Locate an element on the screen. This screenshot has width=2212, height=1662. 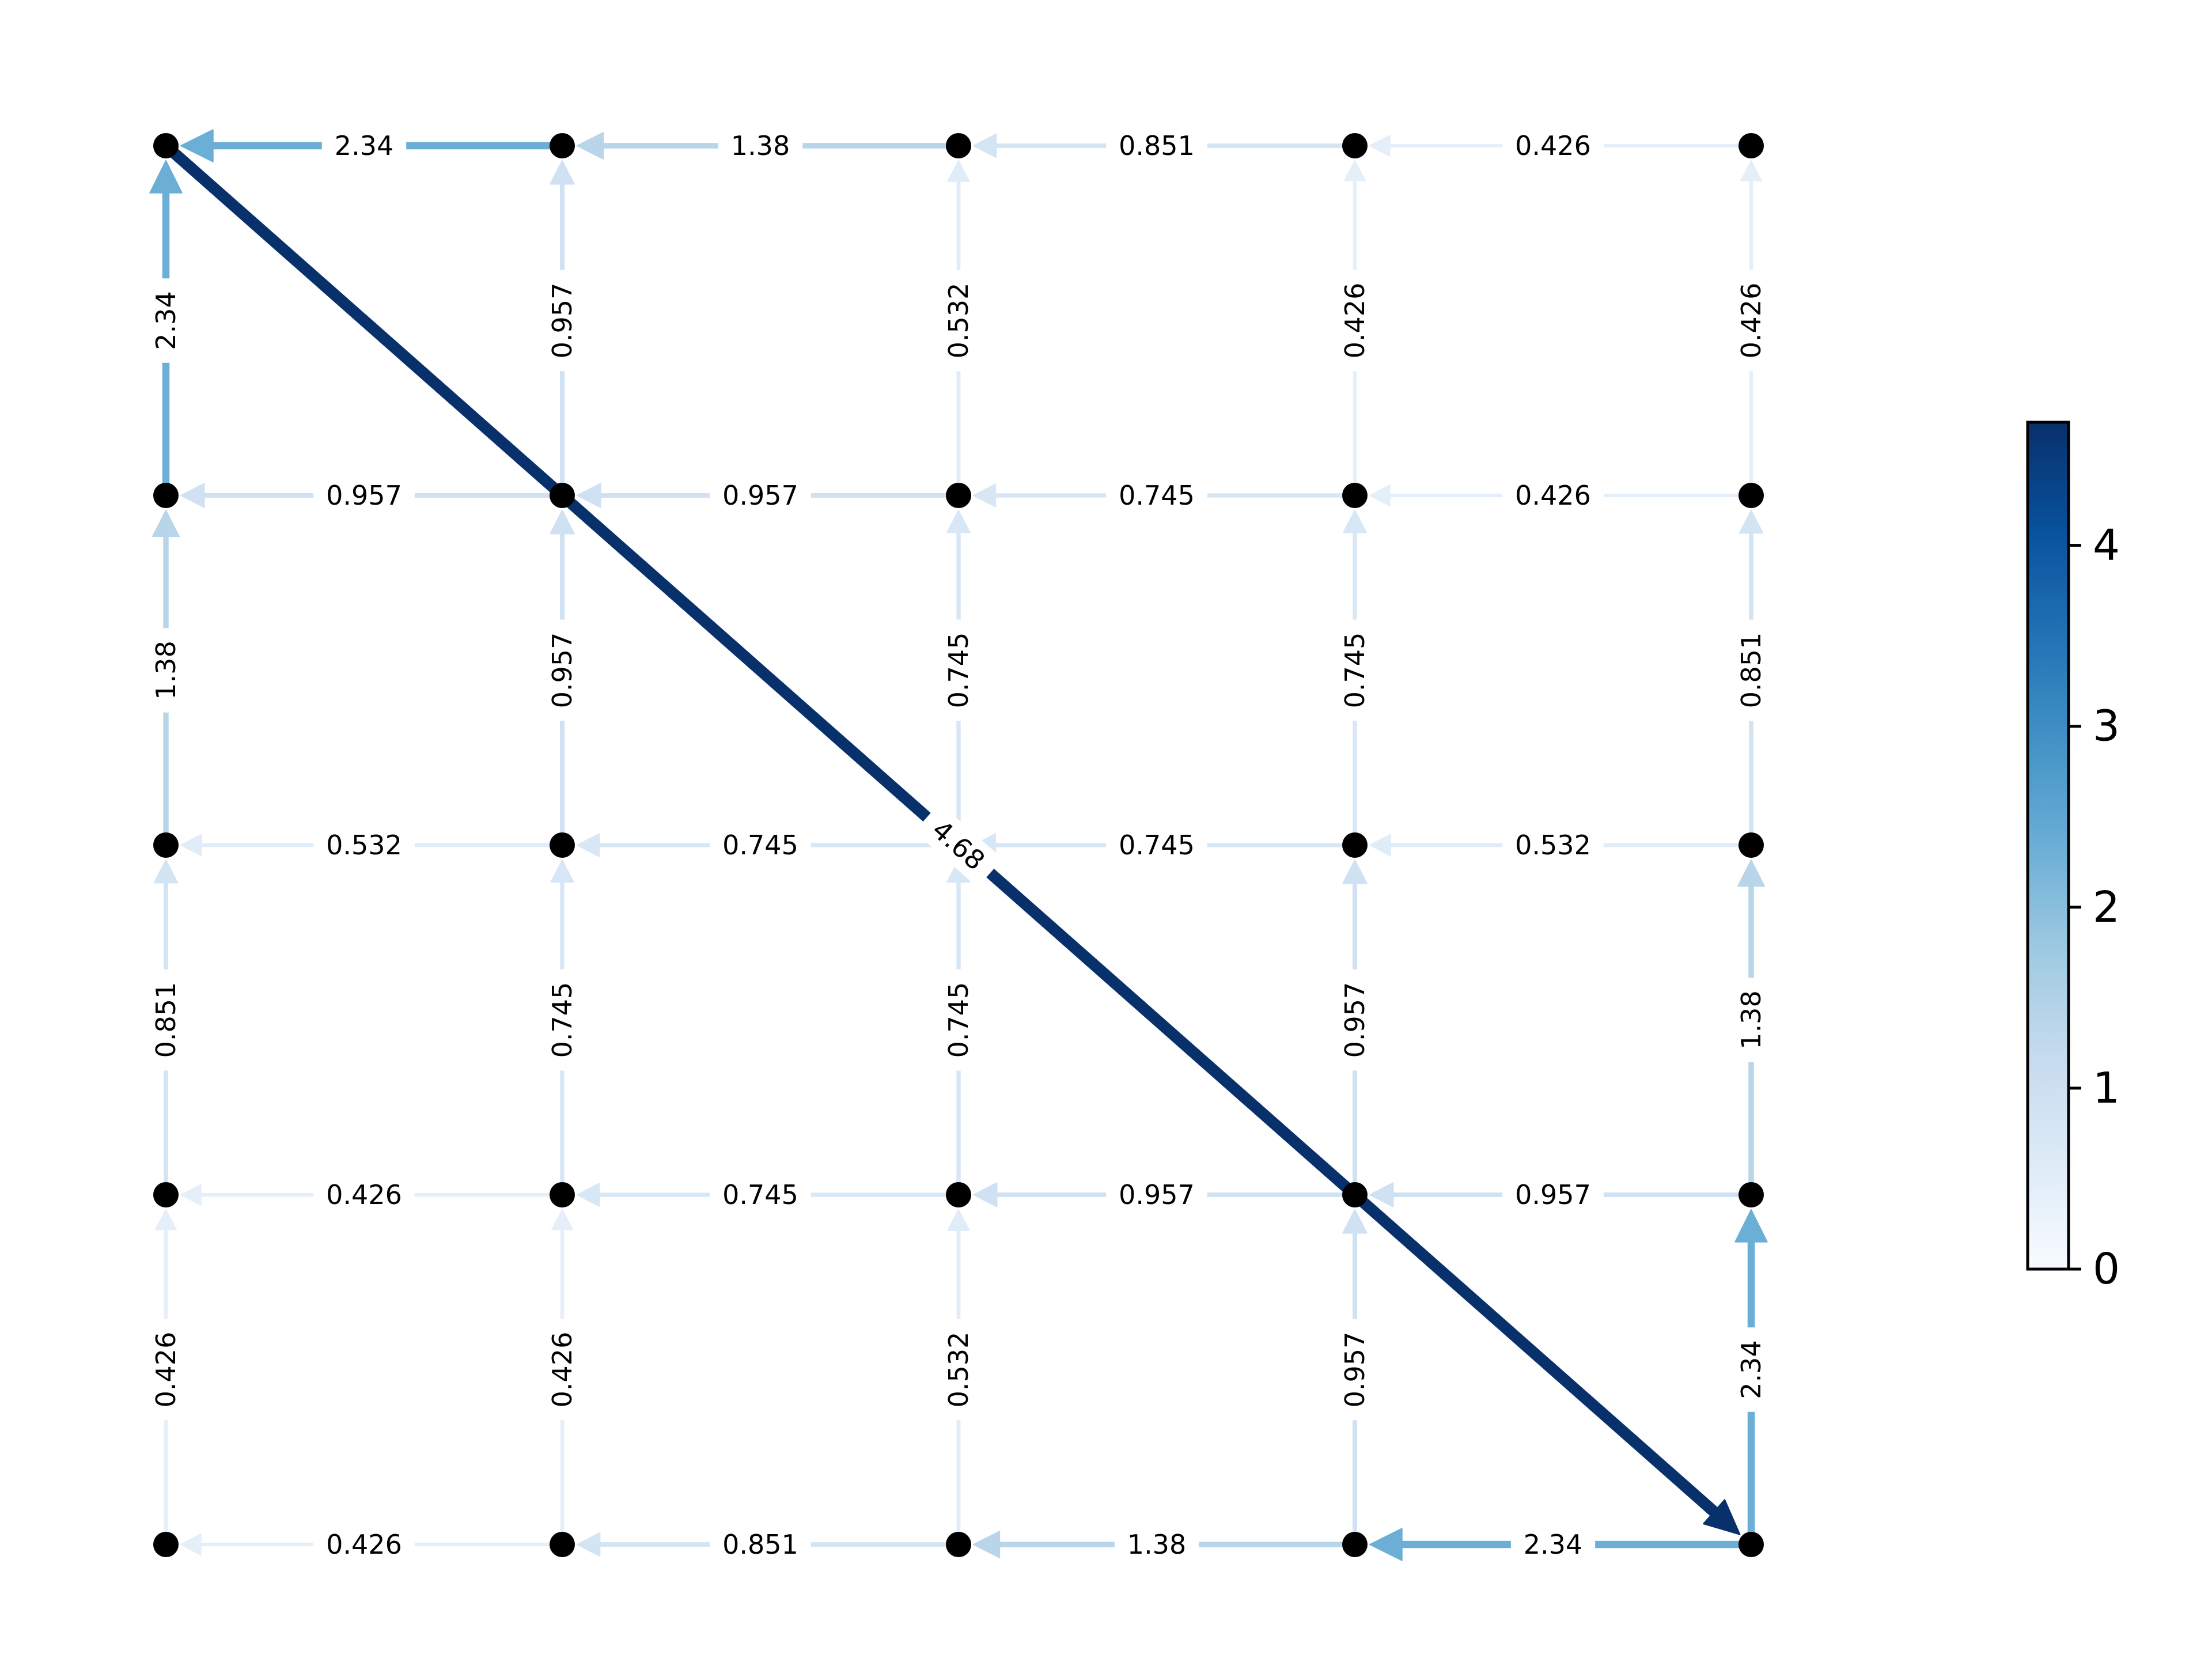
edge-label-group: 2.34 is located at coordinates (1751, 1369).